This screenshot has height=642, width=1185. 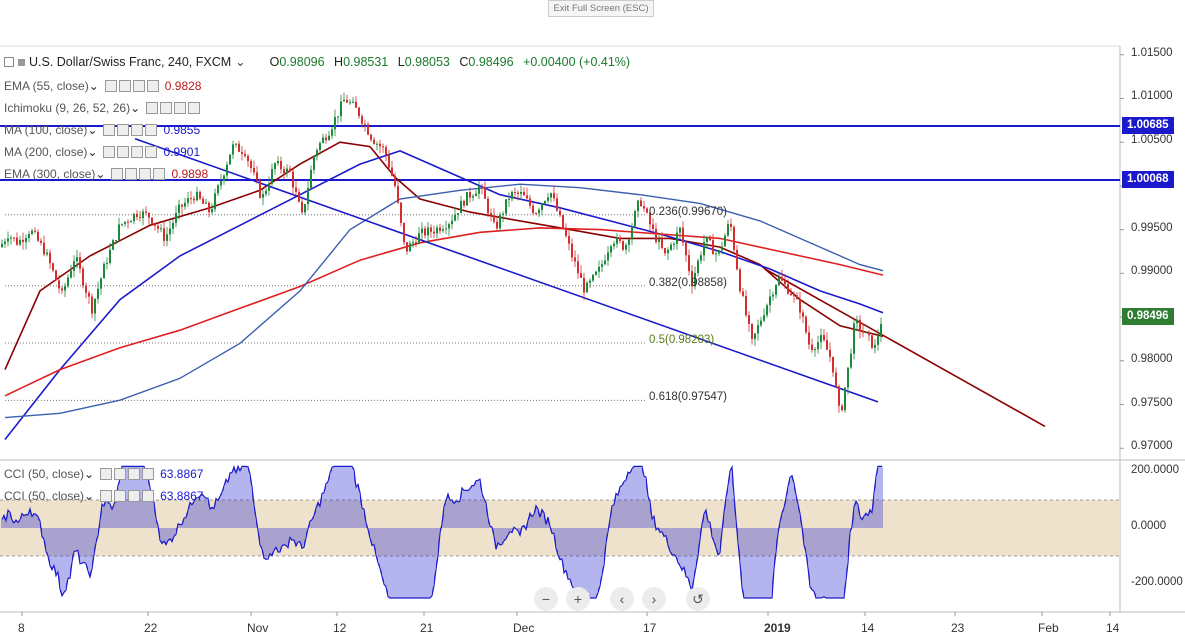 I want to click on y-tick-label: 1.00500, so click(x=1152, y=140).